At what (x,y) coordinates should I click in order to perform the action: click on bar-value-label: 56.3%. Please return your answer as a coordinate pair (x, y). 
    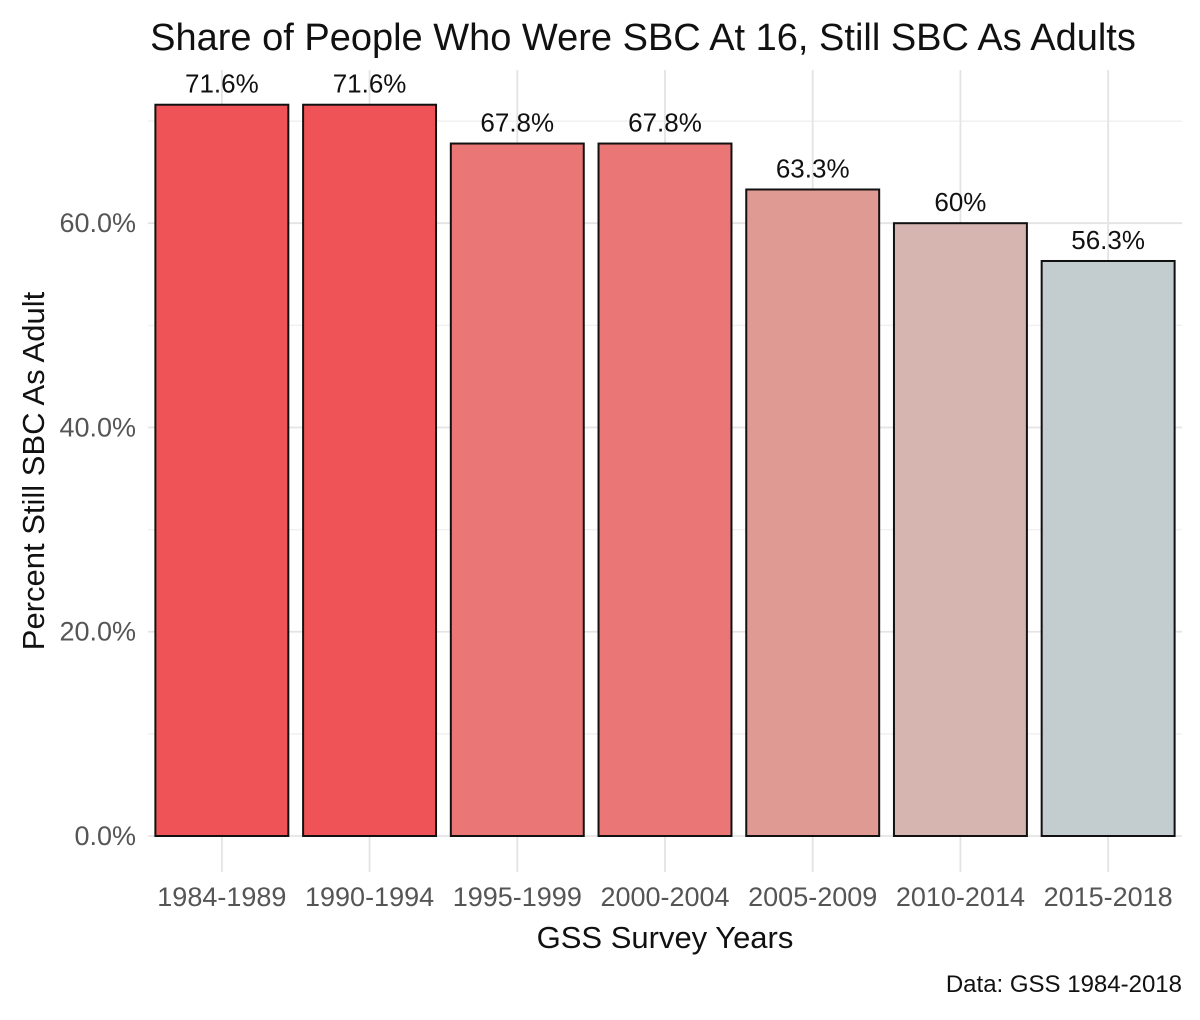
    Looking at the image, I should click on (1108, 240).